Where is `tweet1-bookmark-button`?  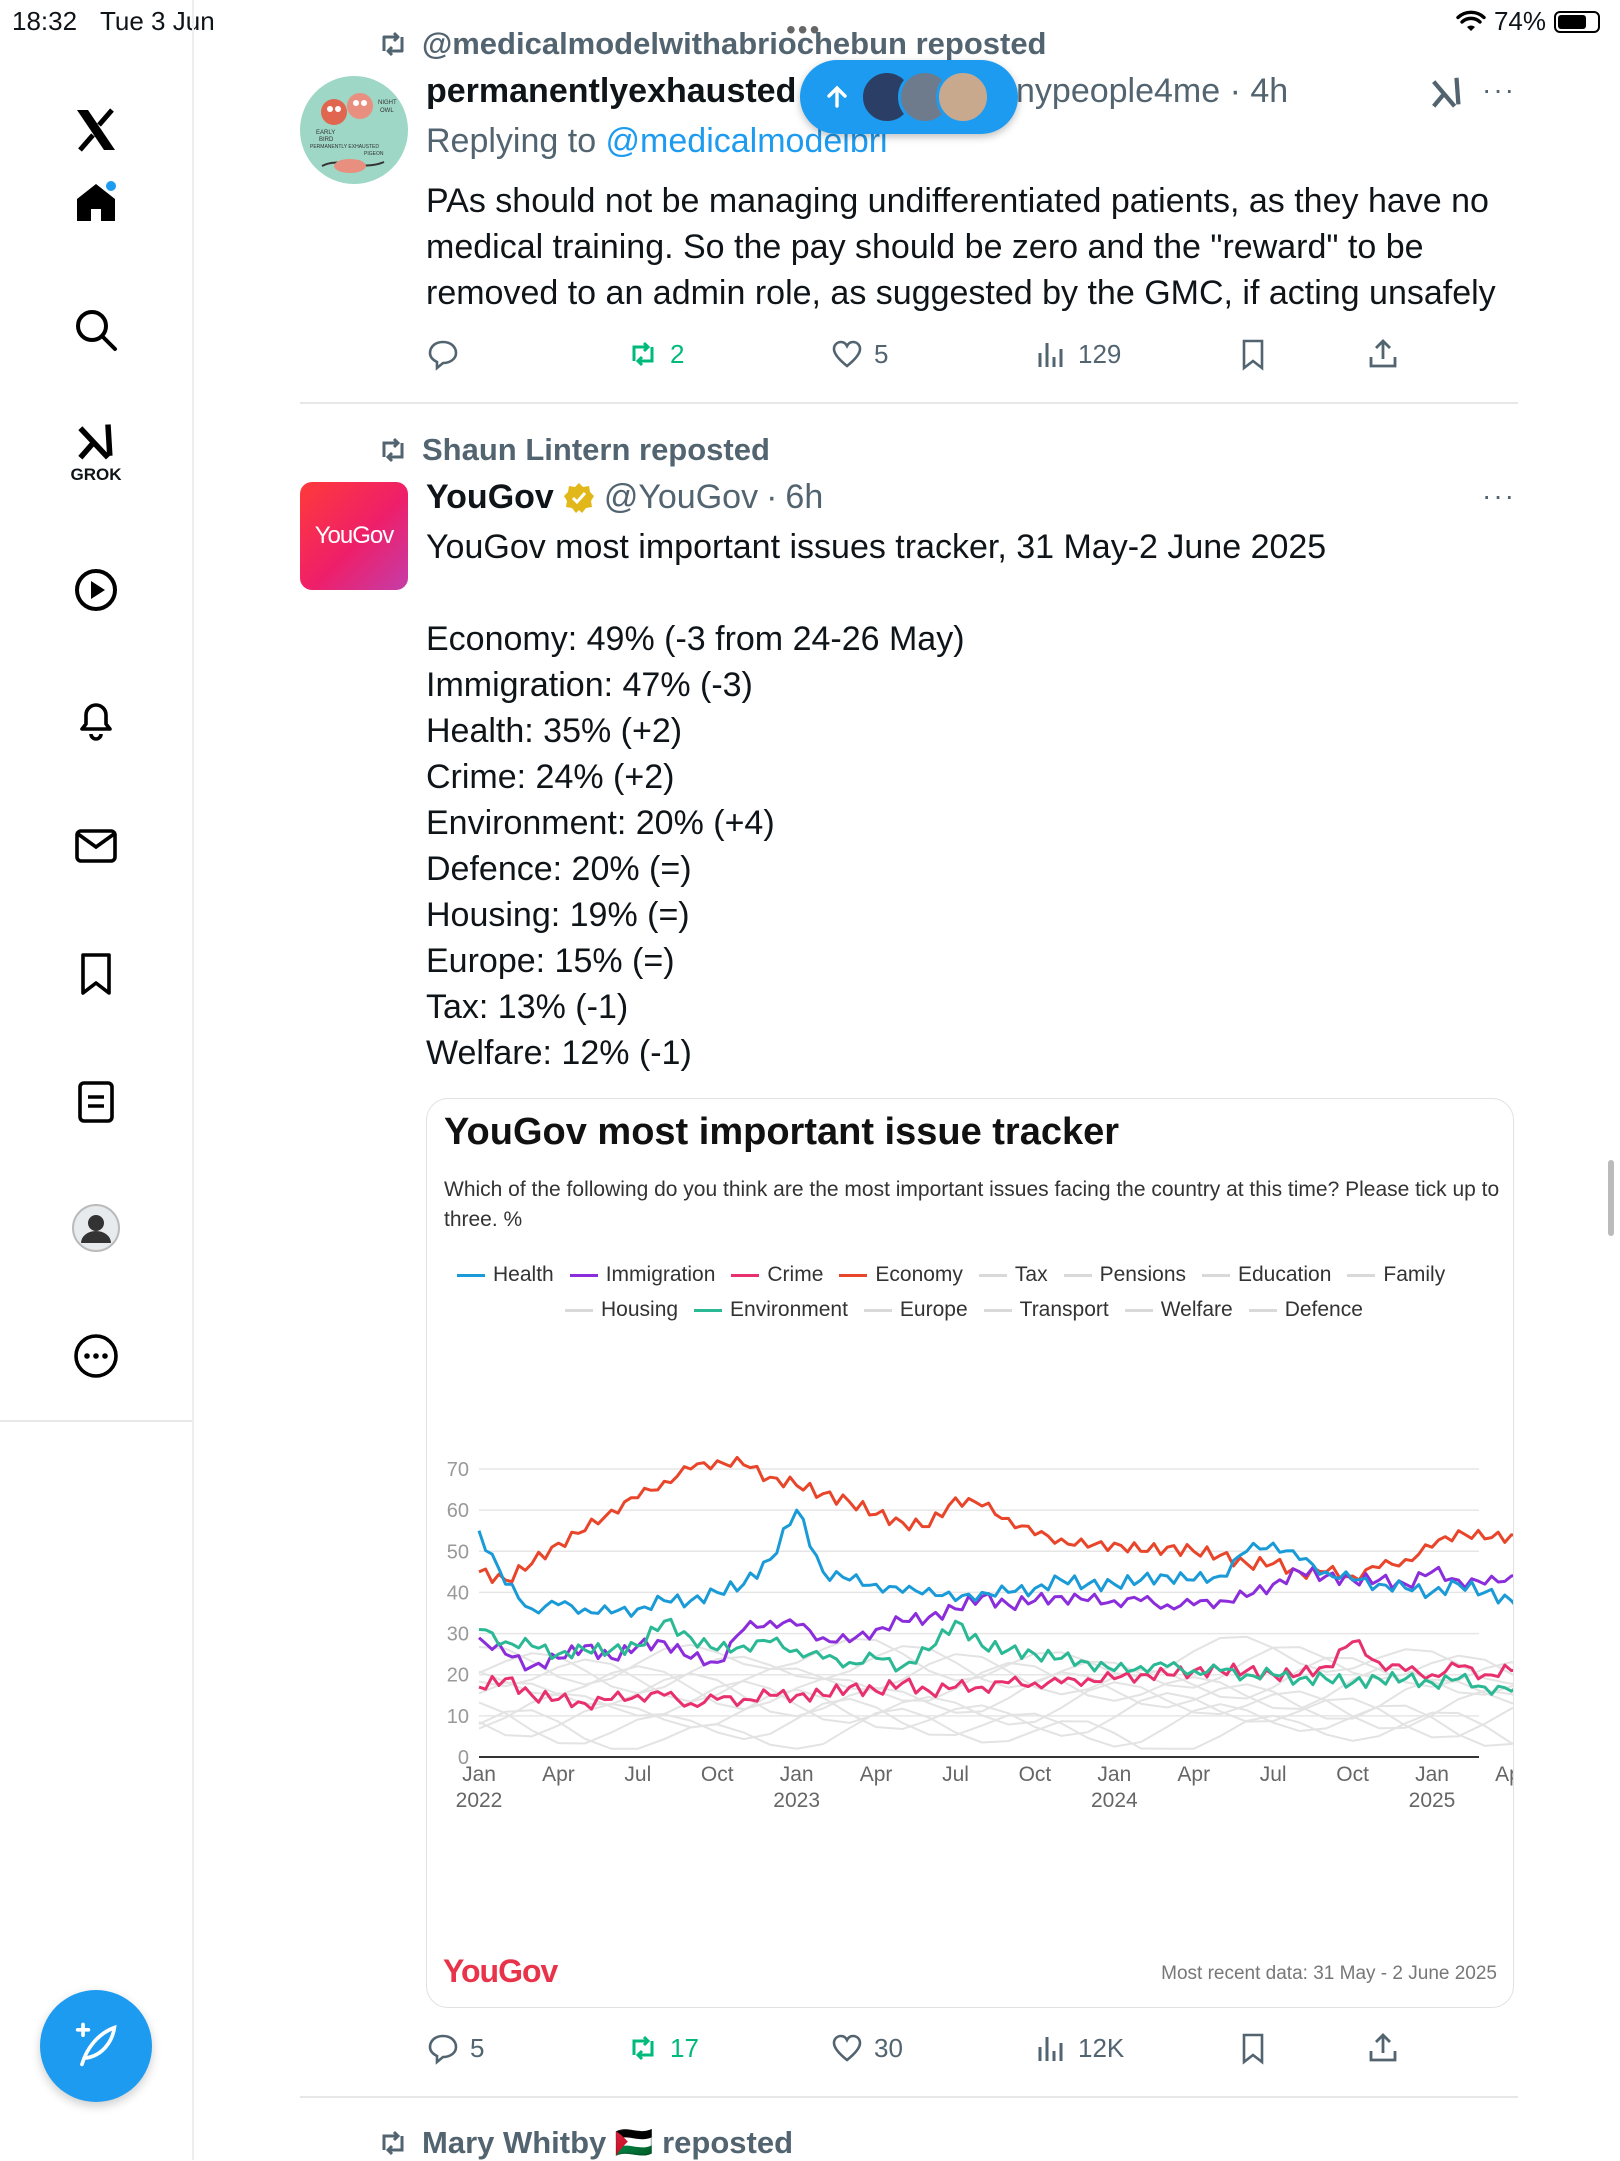 tweet1-bookmark-button is located at coordinates (1253, 354).